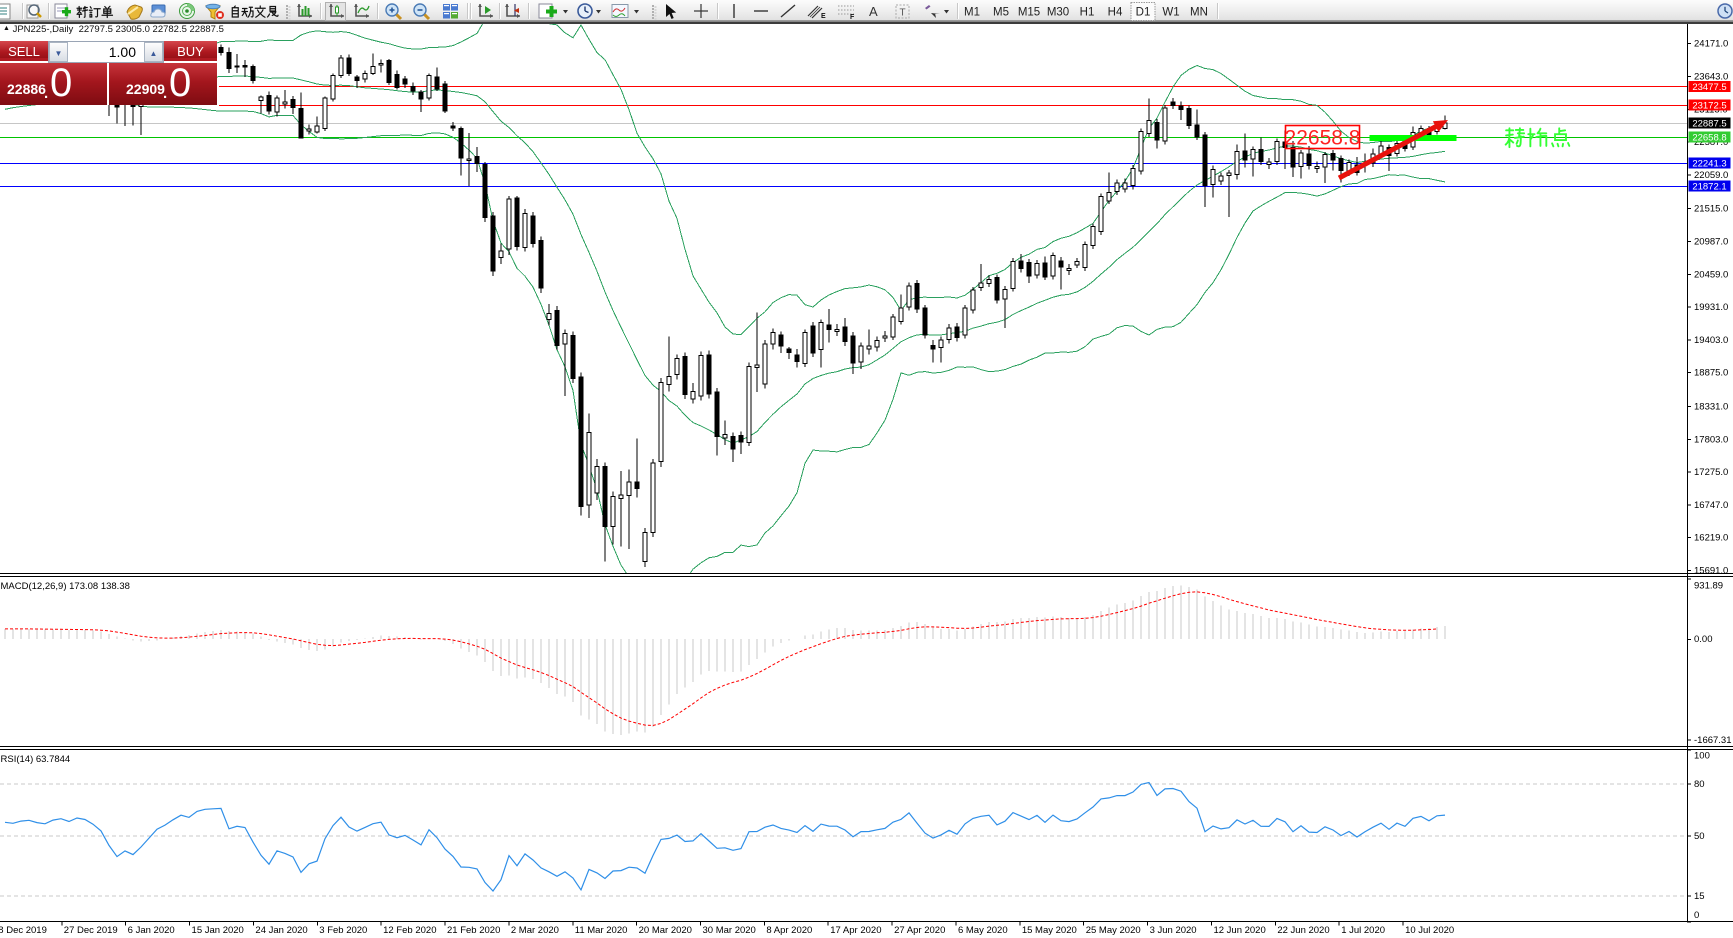  What do you see at coordinates (1711, 439) in the screenshot?
I see `svg-text: 17803.0` at bounding box center [1711, 439].